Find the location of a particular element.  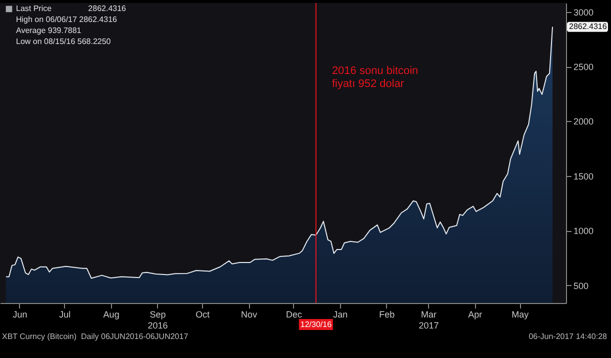

text: 06-Jun-2017 14:40:28 is located at coordinates (567, 336).